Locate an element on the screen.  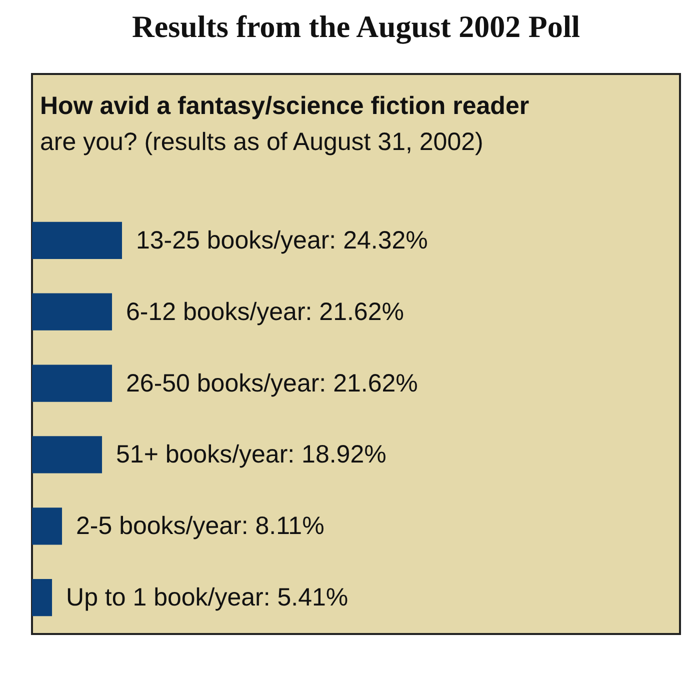
text: How avid a fantasy/science fiction reader are you? (results as of August 31, 2002) is located at coordinates (285, 124).